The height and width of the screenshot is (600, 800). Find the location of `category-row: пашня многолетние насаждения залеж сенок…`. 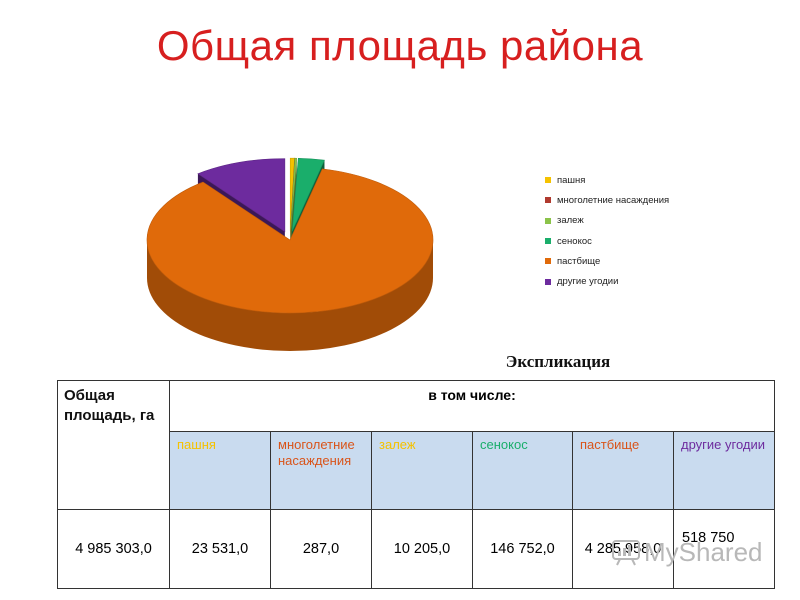

category-row: пашня многолетние насаждения залеж сенок… is located at coordinates (416, 470).